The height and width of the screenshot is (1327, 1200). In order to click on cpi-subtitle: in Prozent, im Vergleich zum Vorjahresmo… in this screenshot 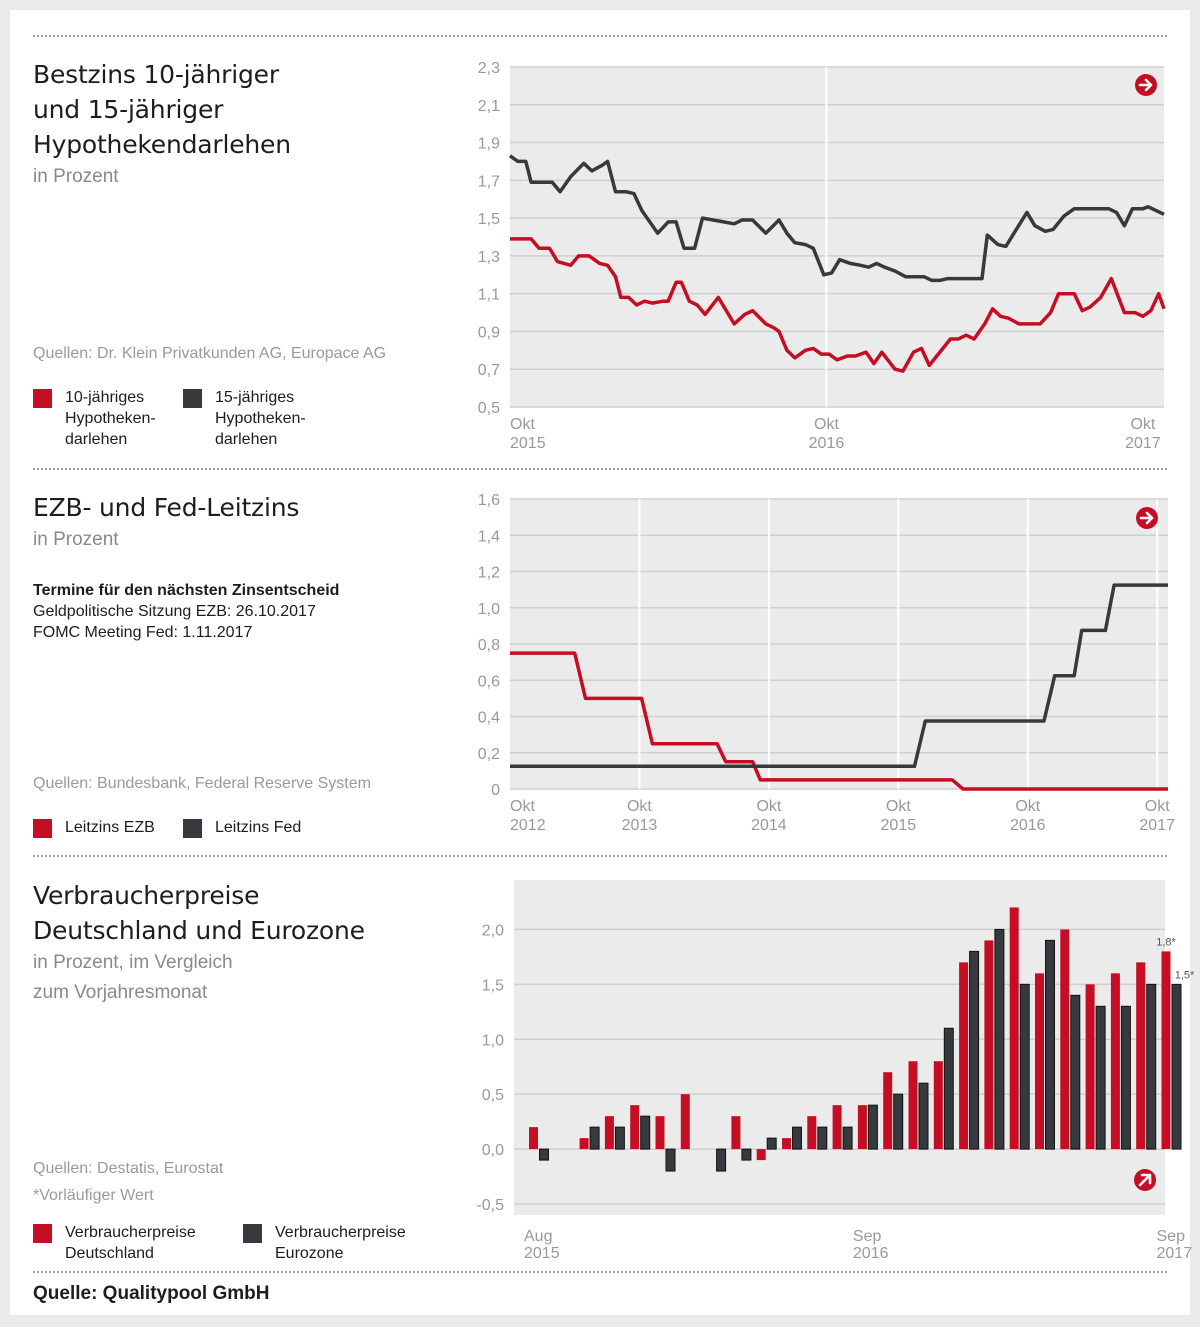, I will do `click(133, 977)`.